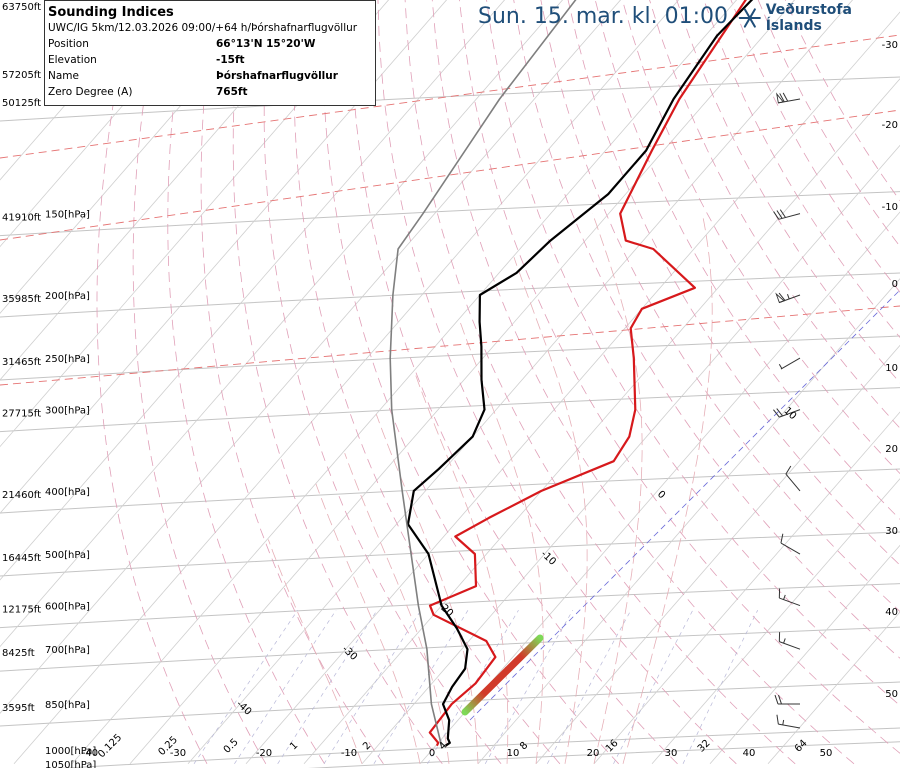 This screenshot has width=900, height=768. I want to click on pressure-label: 400[hPa], so click(67, 492).